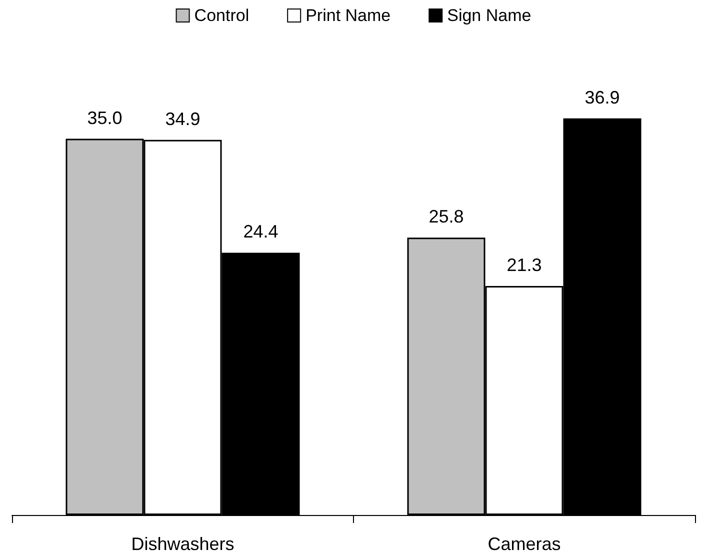  Describe the element at coordinates (104, 118) in the screenshot. I see `data-label: 35.0` at that location.